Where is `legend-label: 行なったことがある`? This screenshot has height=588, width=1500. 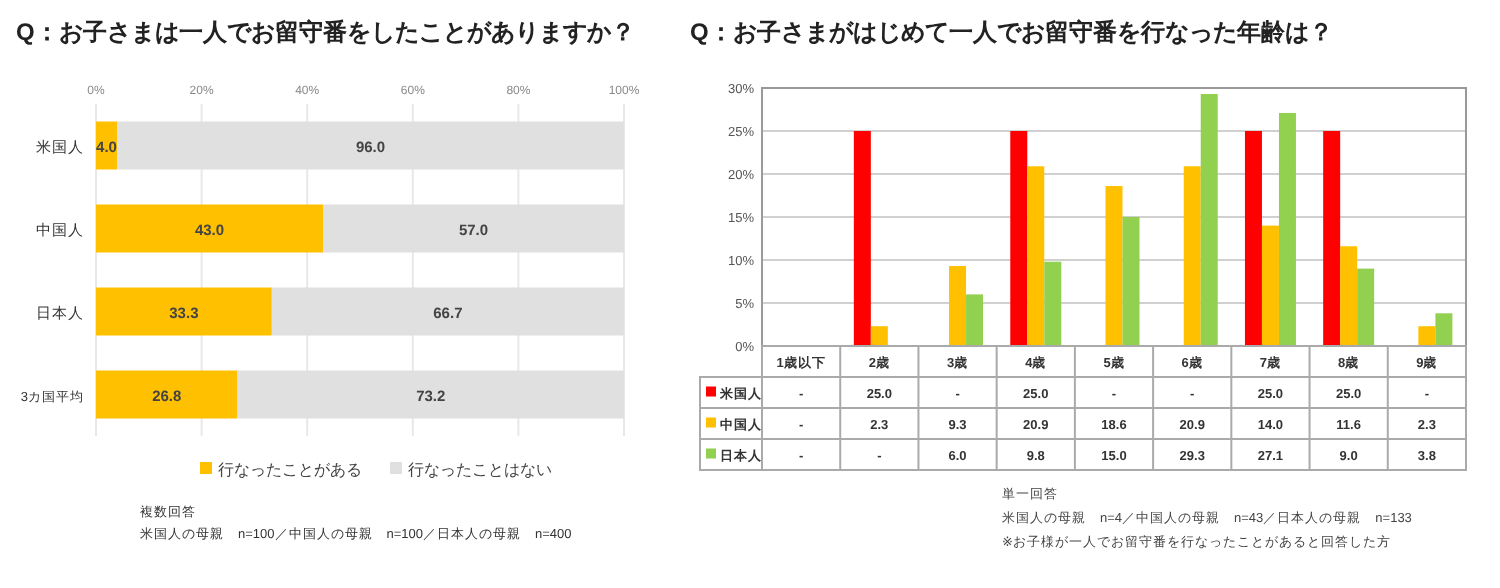
legend-label: 行なったことがある is located at coordinates (290, 470).